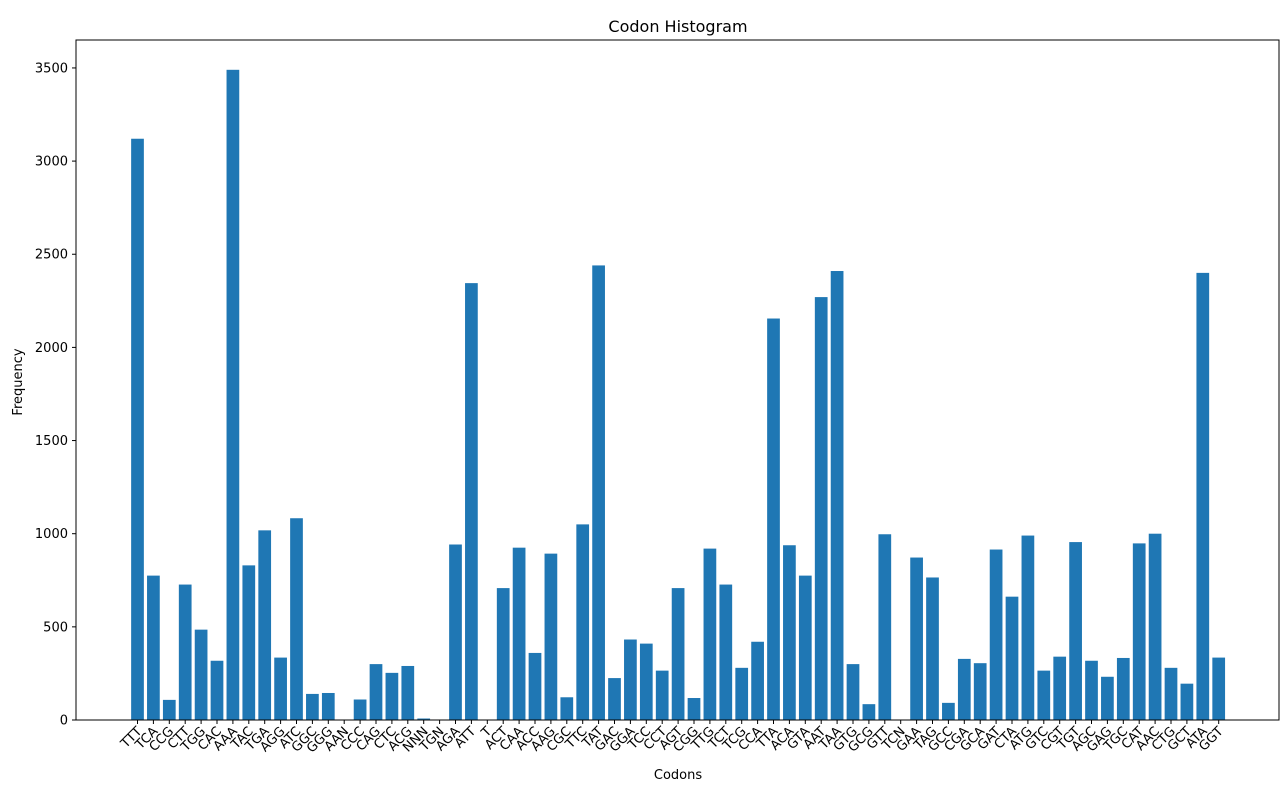 The width and height of the screenshot is (1280, 797). Describe the element at coordinates (360, 710) in the screenshot. I see `bar-ccc` at that location.